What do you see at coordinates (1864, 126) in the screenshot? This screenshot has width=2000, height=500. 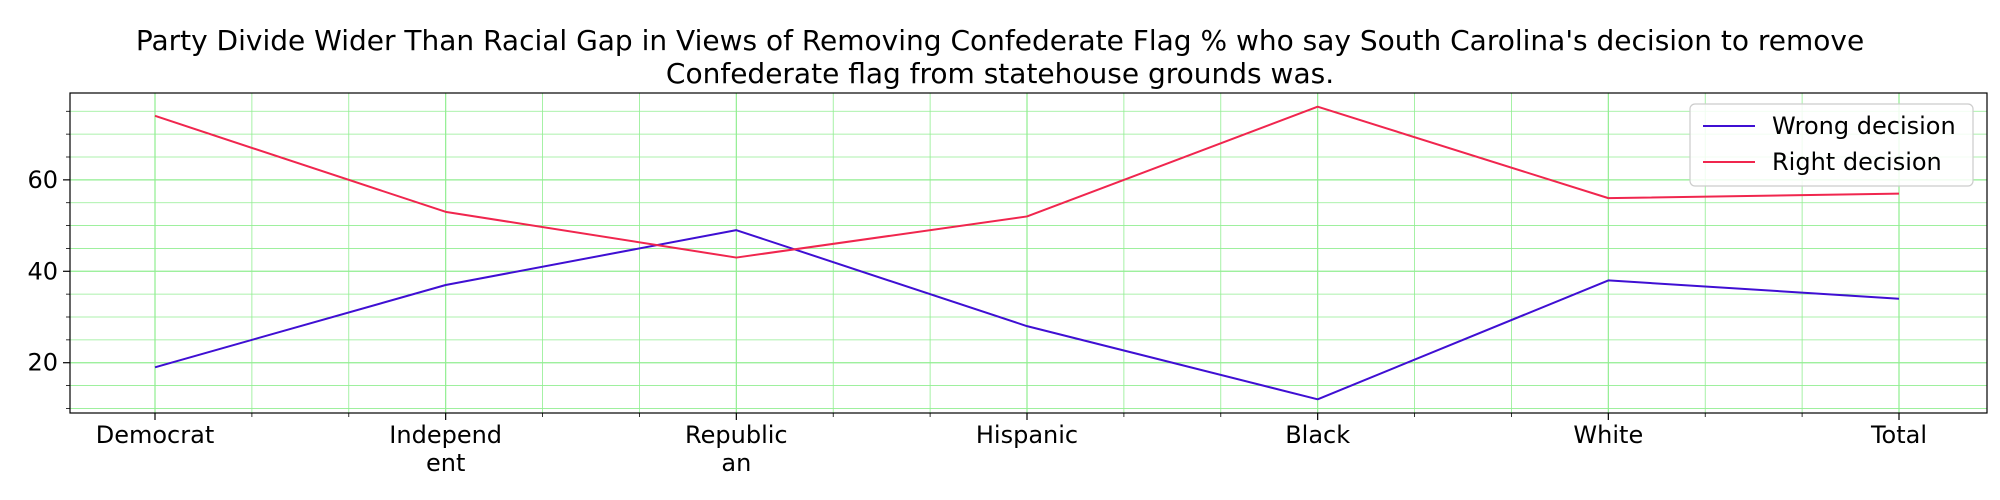 I see `legend-label-wrong-decision: Wrong decision` at bounding box center [1864, 126].